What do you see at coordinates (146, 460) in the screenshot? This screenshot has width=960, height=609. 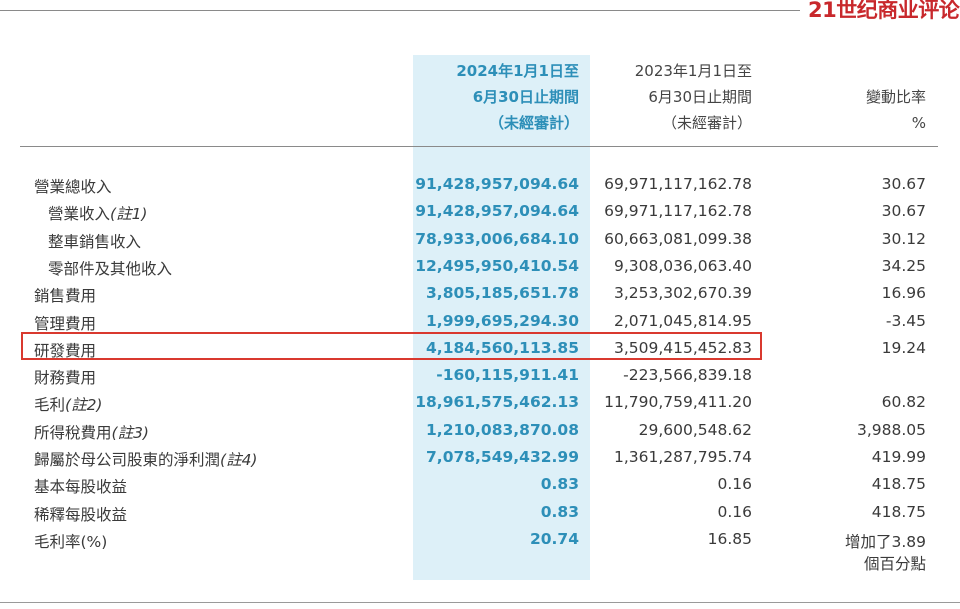 I see `row-label: 歸屬於母公司股東的淨利潤(註4)` at bounding box center [146, 460].